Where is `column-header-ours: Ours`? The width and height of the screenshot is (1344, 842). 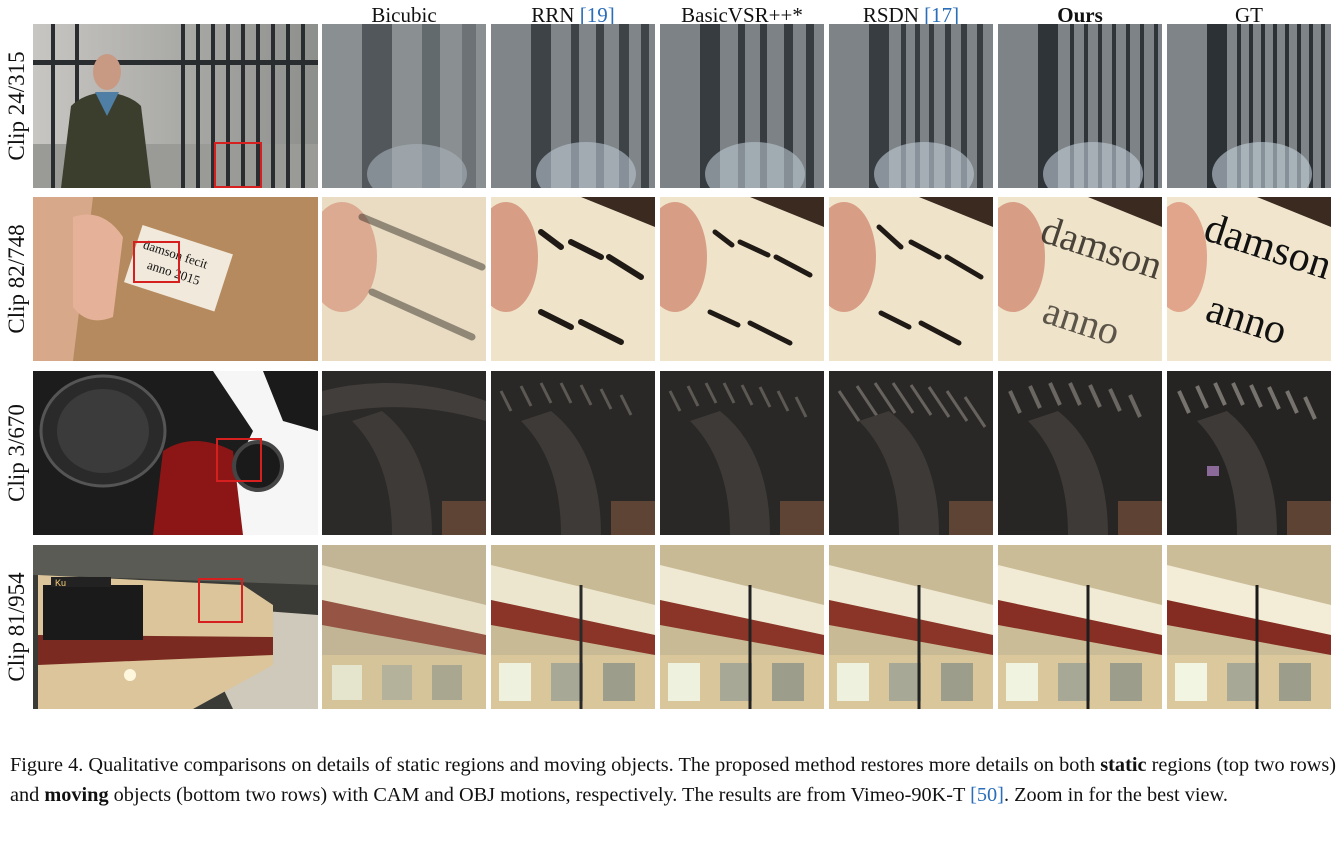 column-header-ours: Ours is located at coordinates (1080, 15).